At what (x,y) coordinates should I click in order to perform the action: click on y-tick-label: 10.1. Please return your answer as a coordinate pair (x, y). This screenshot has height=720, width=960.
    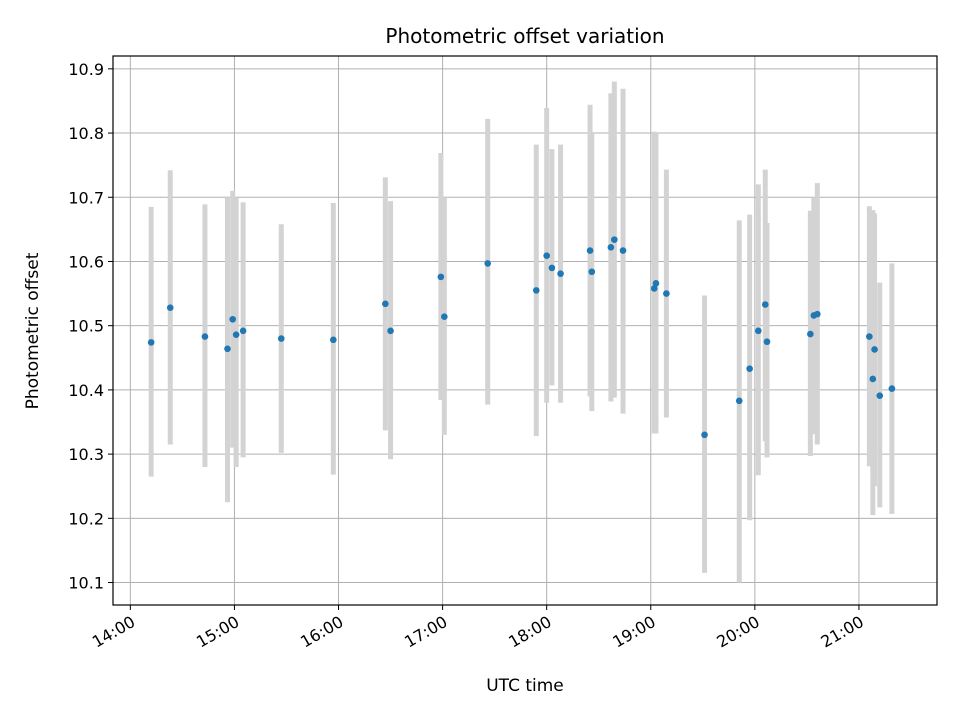
    Looking at the image, I should click on (86, 583).